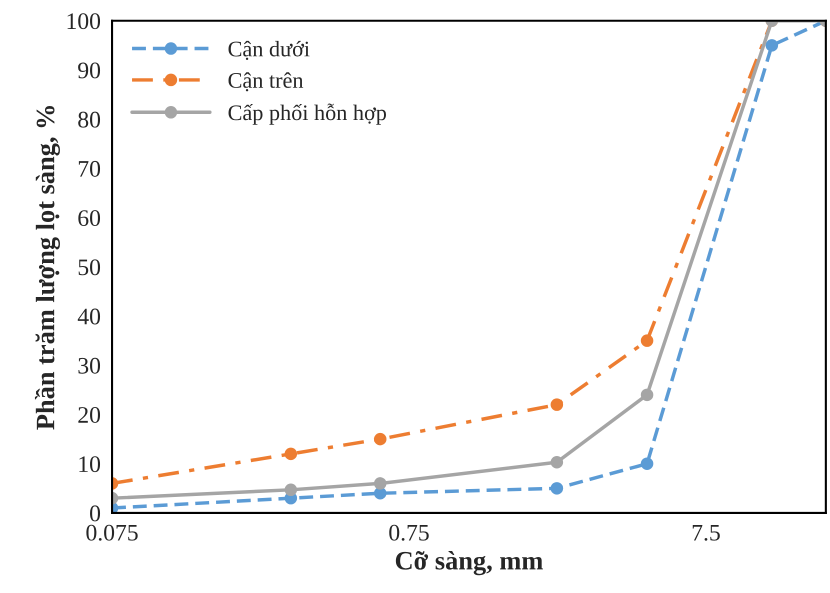  Describe the element at coordinates (84, 21) in the screenshot. I see `y-tick-label: 100` at that location.